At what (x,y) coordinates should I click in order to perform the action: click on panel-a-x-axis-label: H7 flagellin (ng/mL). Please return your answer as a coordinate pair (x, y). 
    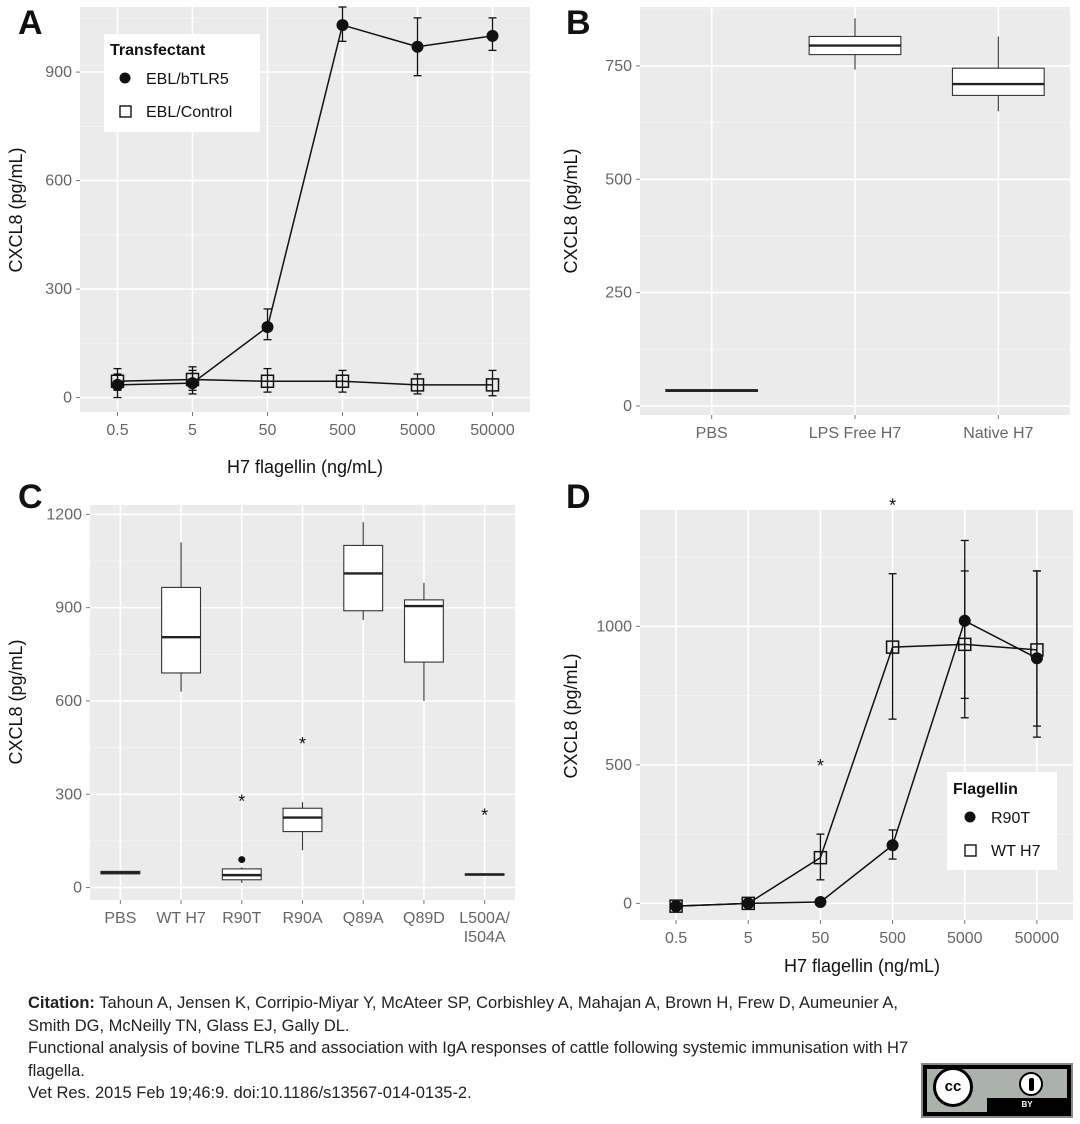
    Looking at the image, I should click on (305, 467).